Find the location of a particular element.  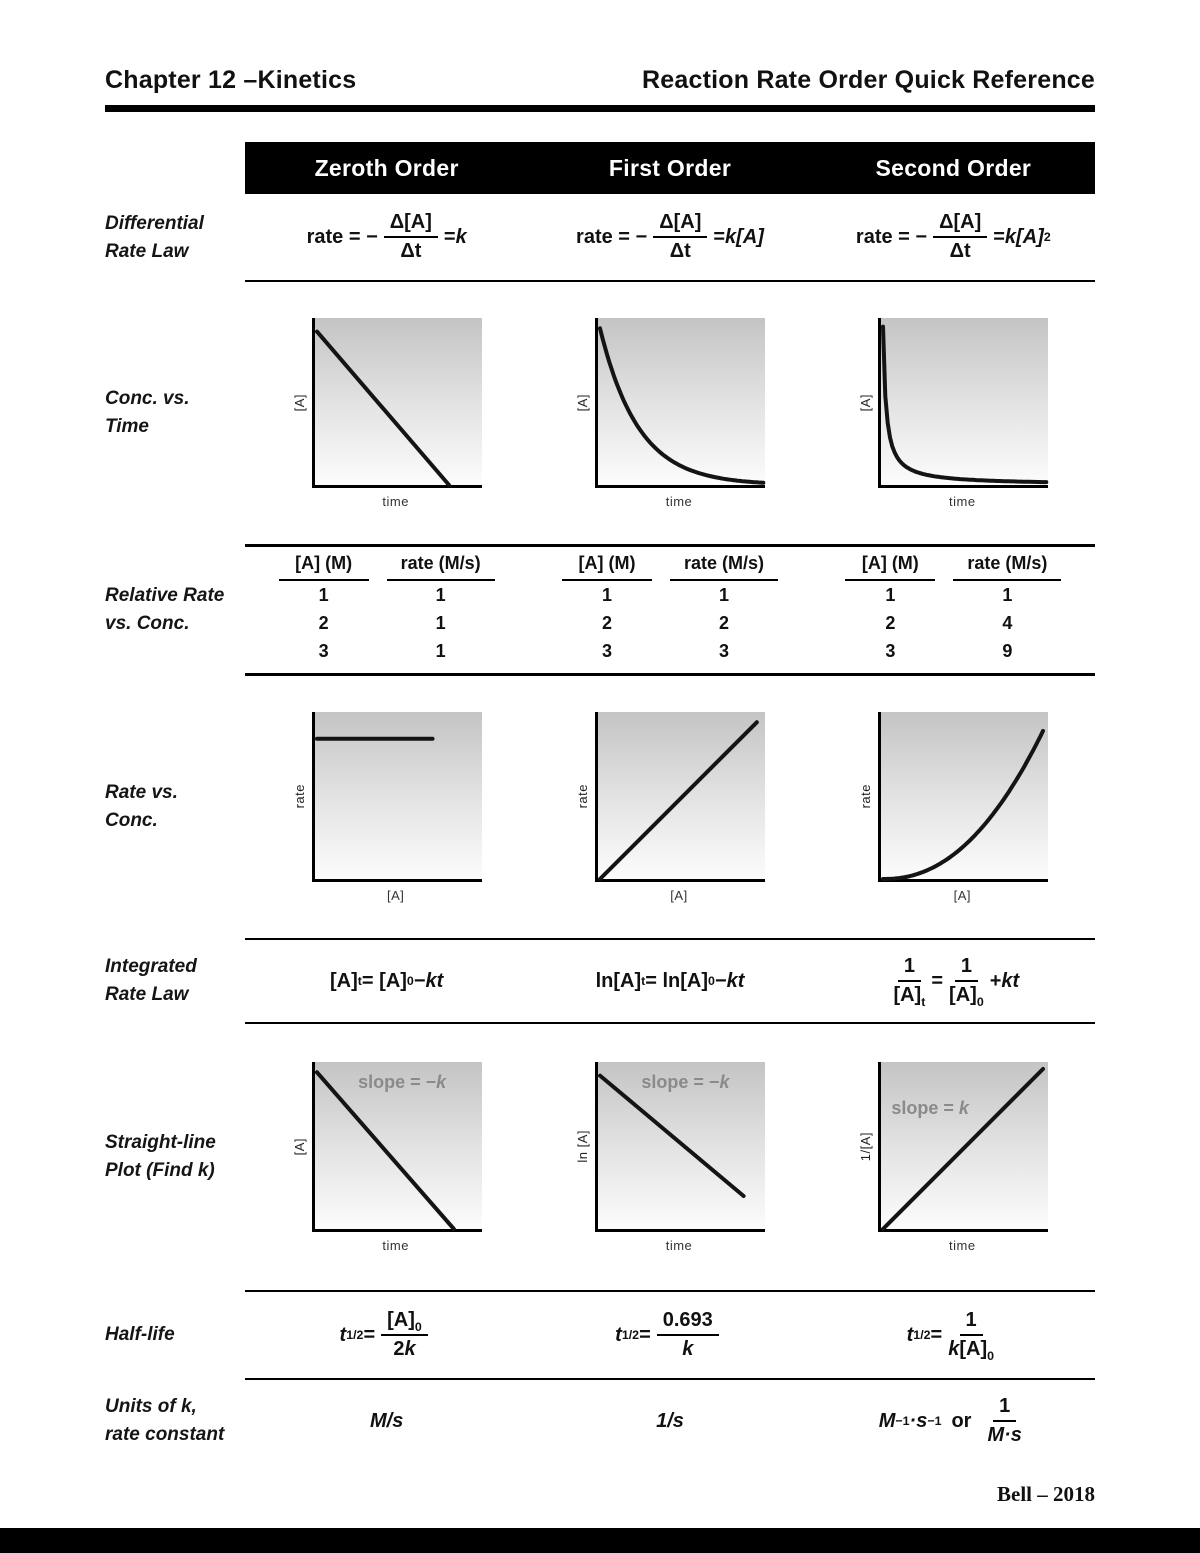

fraction-numerator: 0.693 is located at coordinates (687, 1322).